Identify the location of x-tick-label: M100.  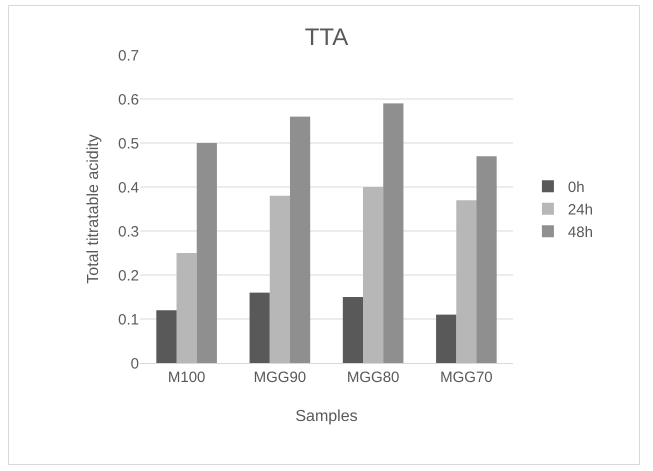
(187, 377).